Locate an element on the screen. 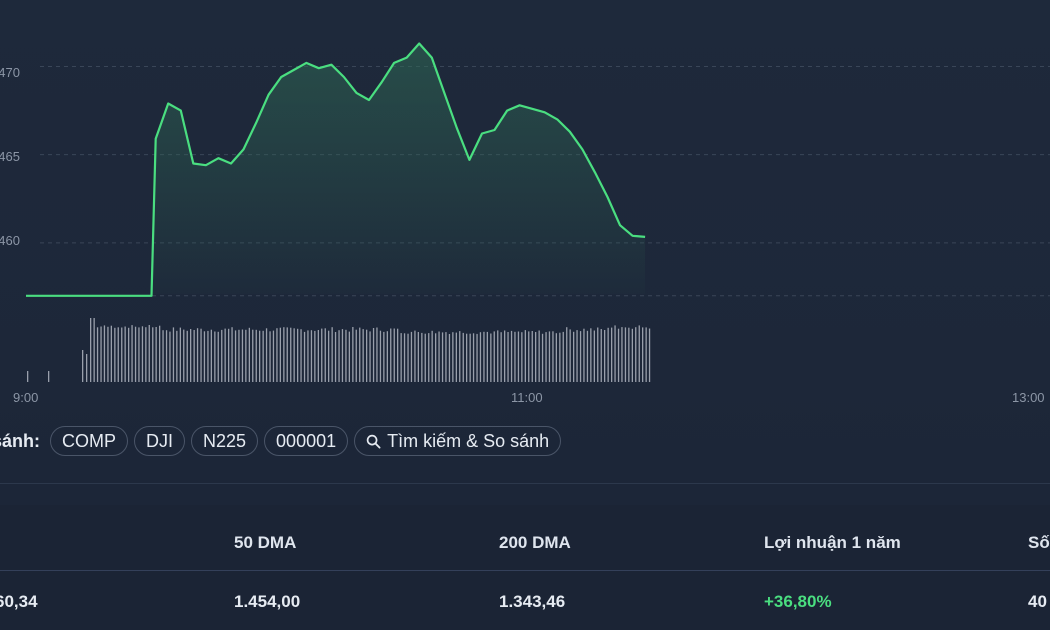 The image size is (1050, 630). x-tick-label: 9:00 is located at coordinates (26, 397).